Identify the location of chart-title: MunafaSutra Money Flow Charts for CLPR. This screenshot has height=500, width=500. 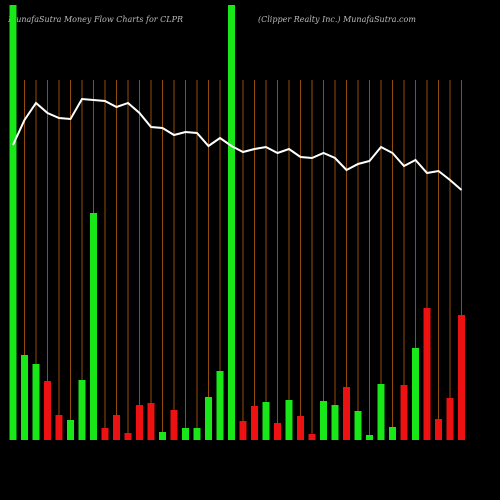
(95, 19).